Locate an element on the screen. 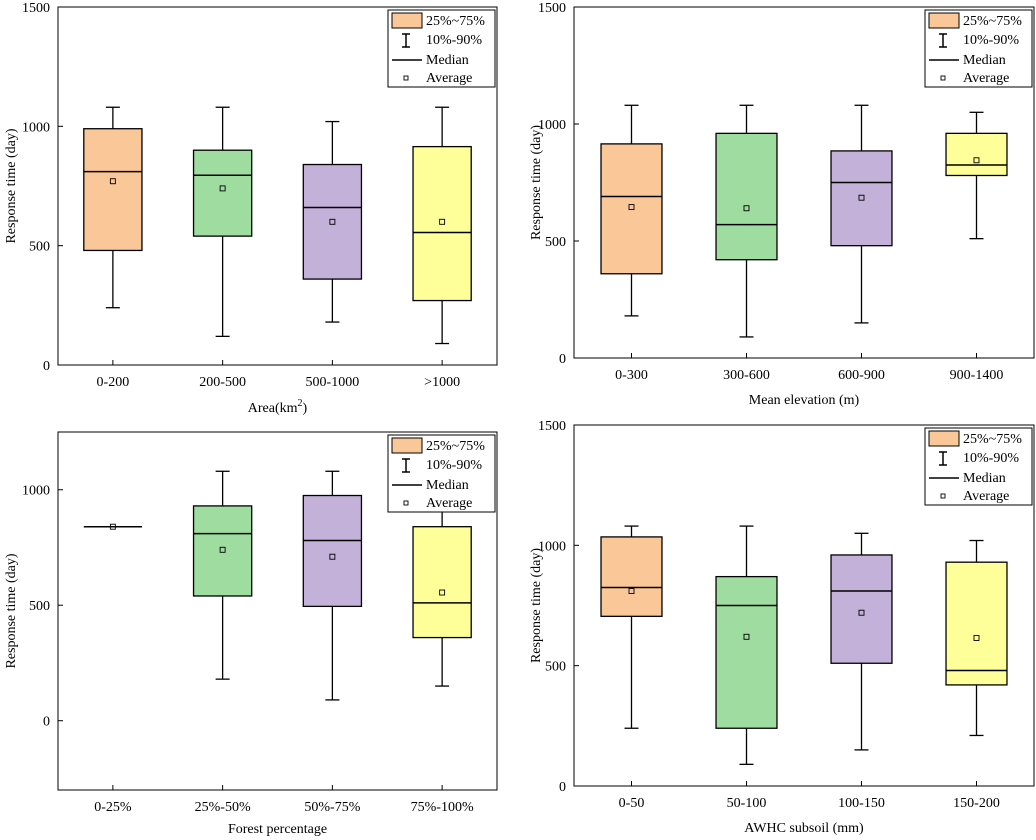 This screenshot has width=1036, height=840. x-tick-label: 0-50 is located at coordinates (632, 803).